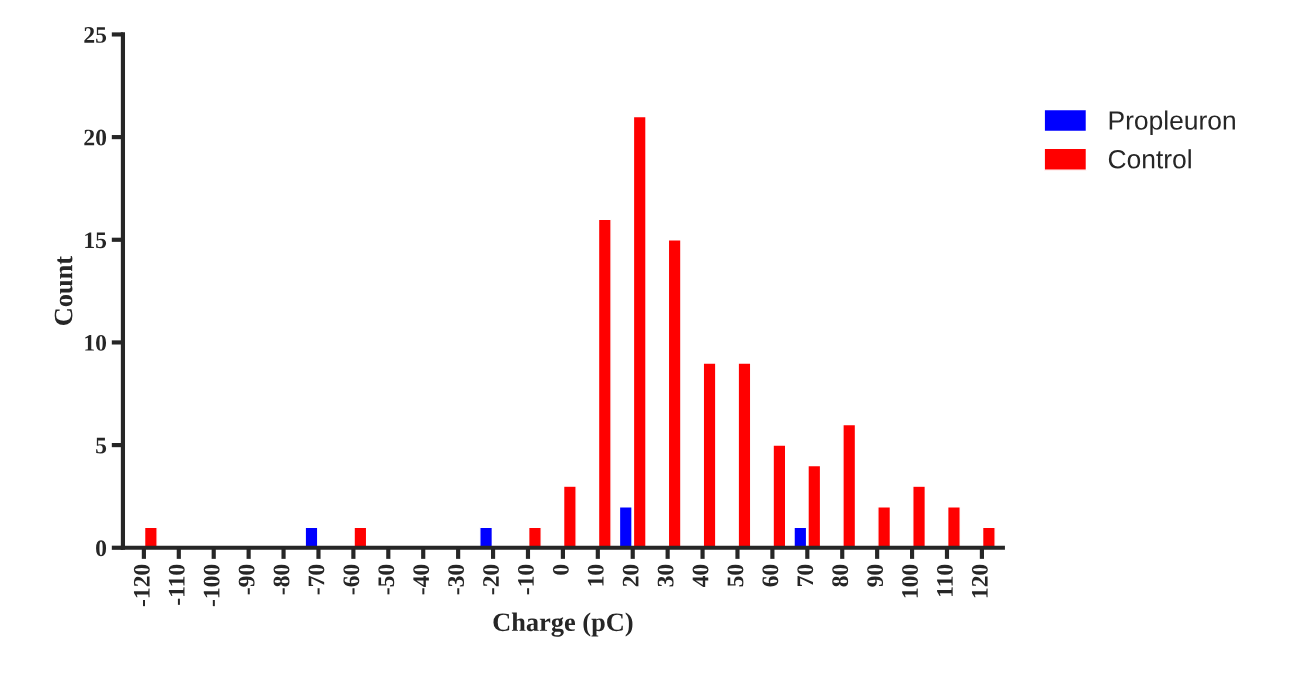 This screenshot has width=1294, height=689. Describe the element at coordinates (665, 575) in the screenshot. I see `x-tick-label: 30` at that location.